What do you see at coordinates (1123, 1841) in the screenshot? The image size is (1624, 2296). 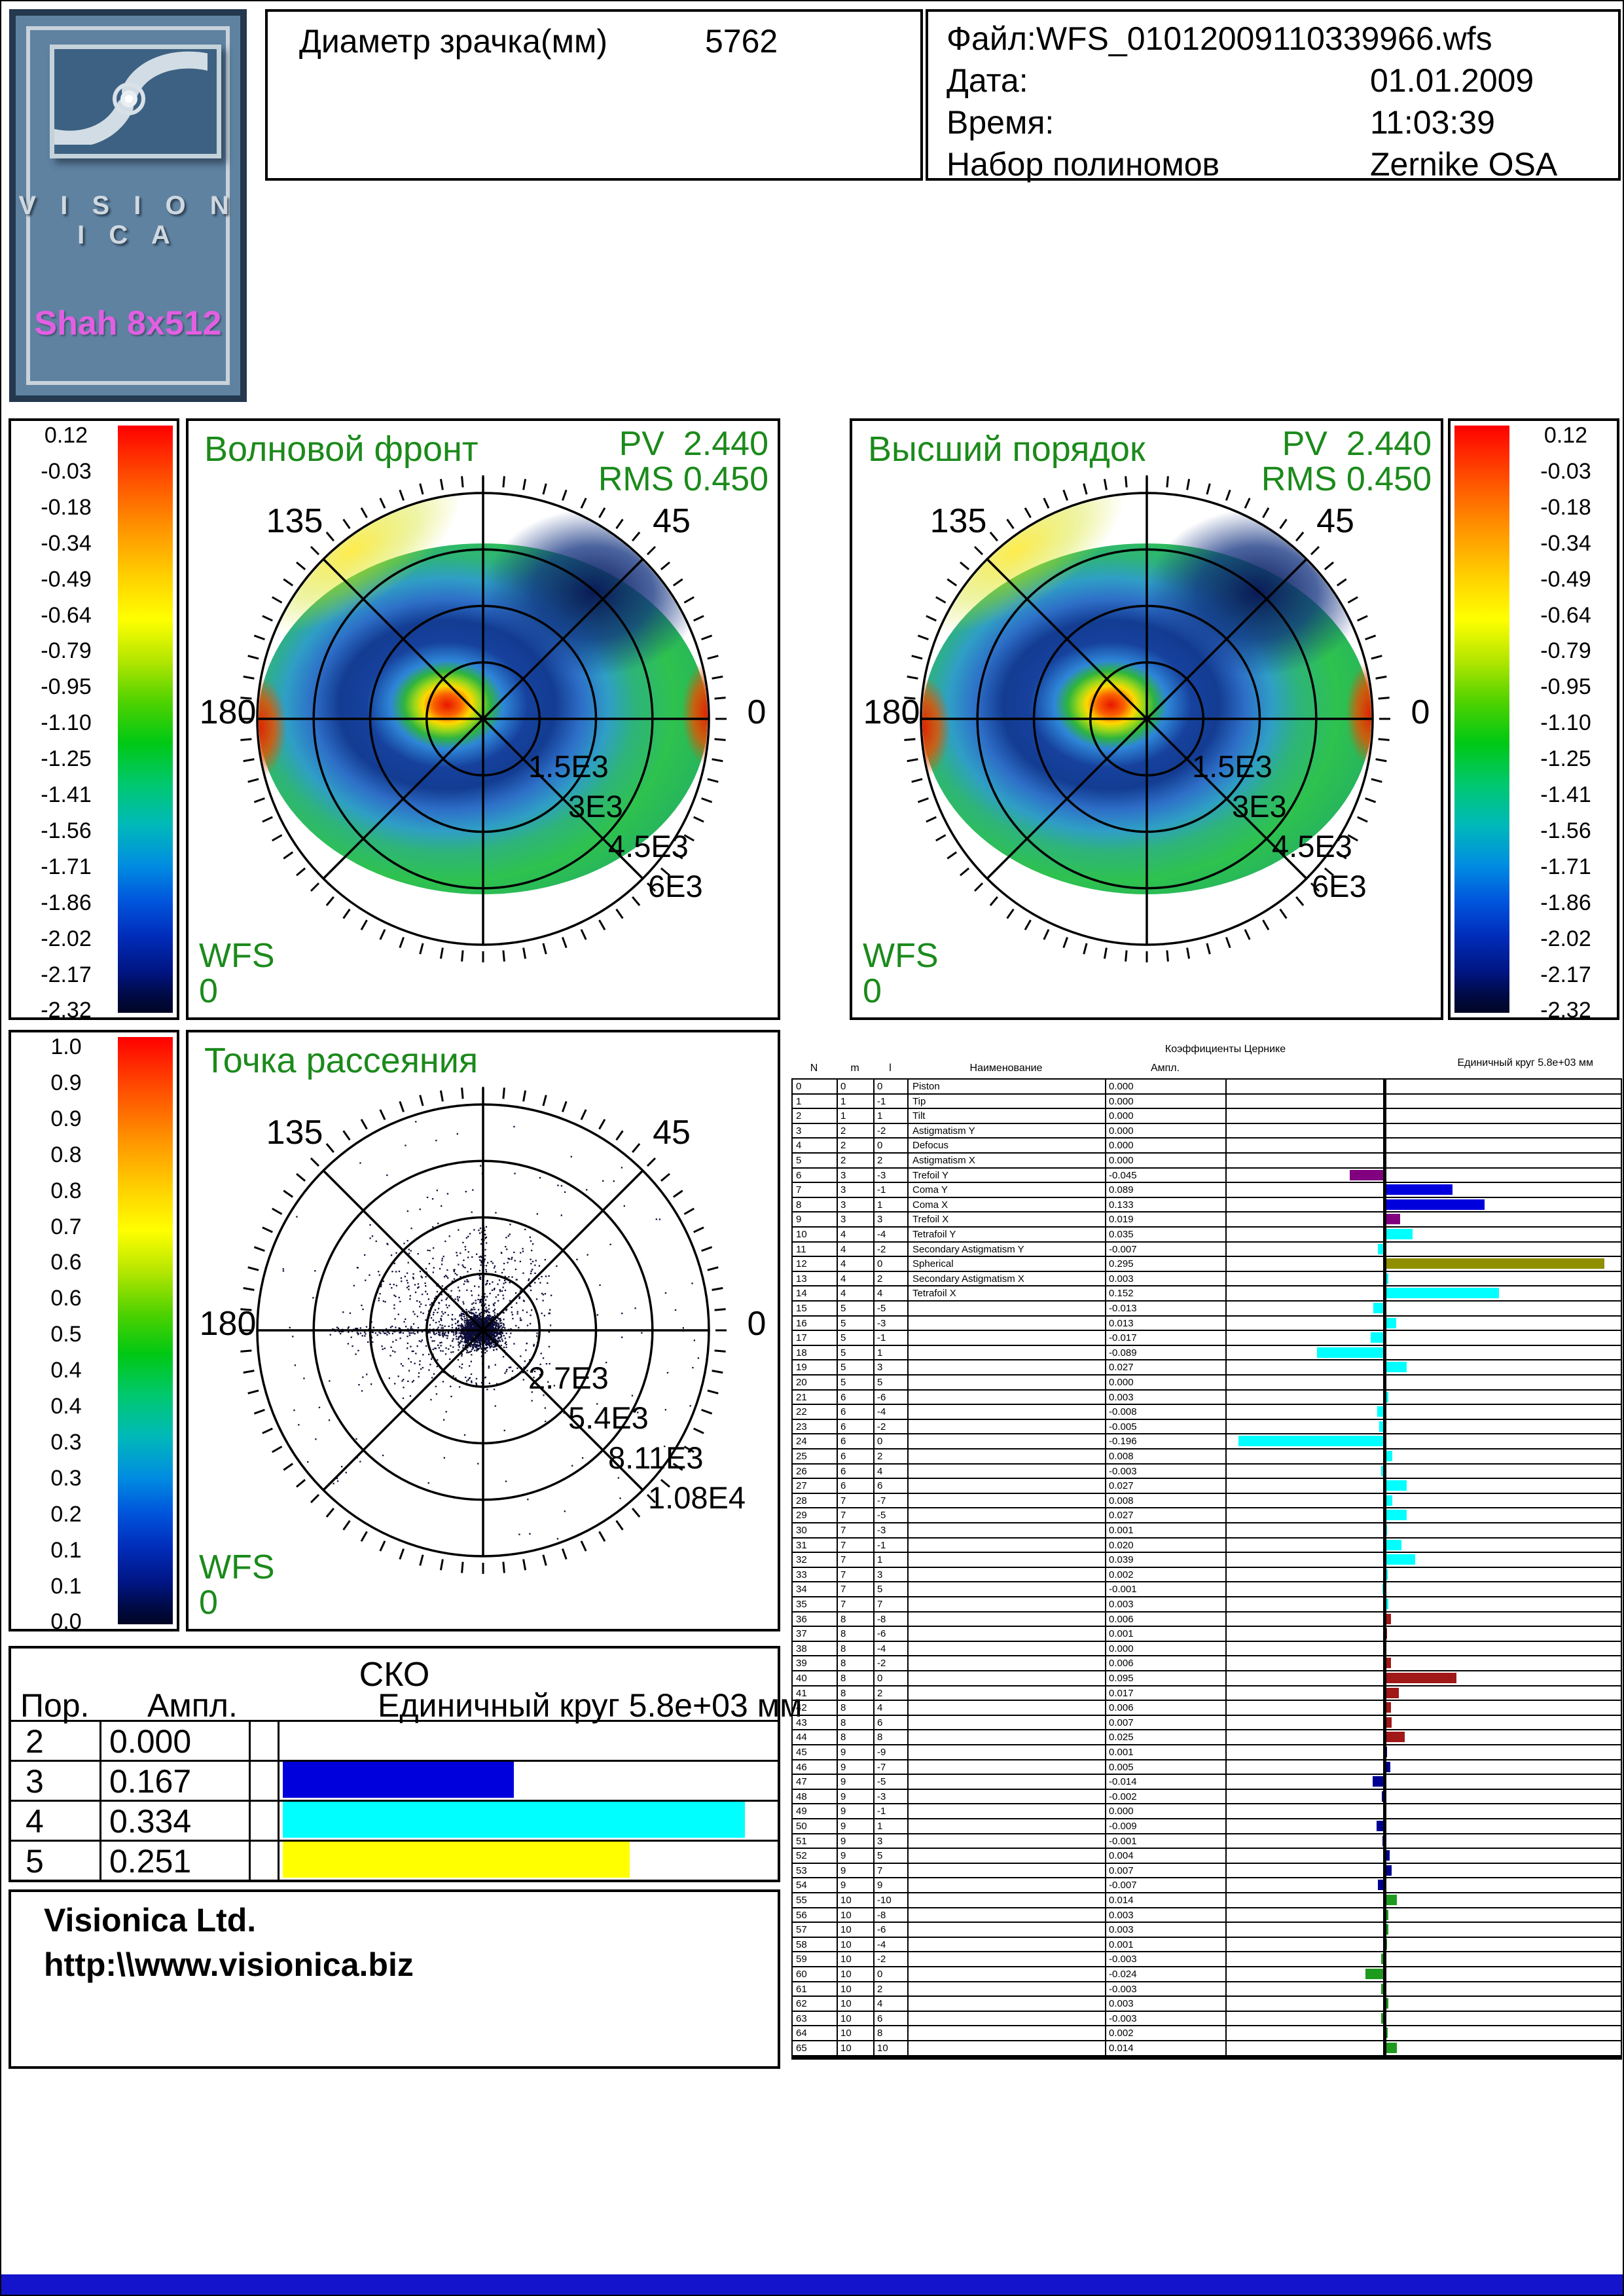 I see `zernike-cell: -0.001` at bounding box center [1123, 1841].